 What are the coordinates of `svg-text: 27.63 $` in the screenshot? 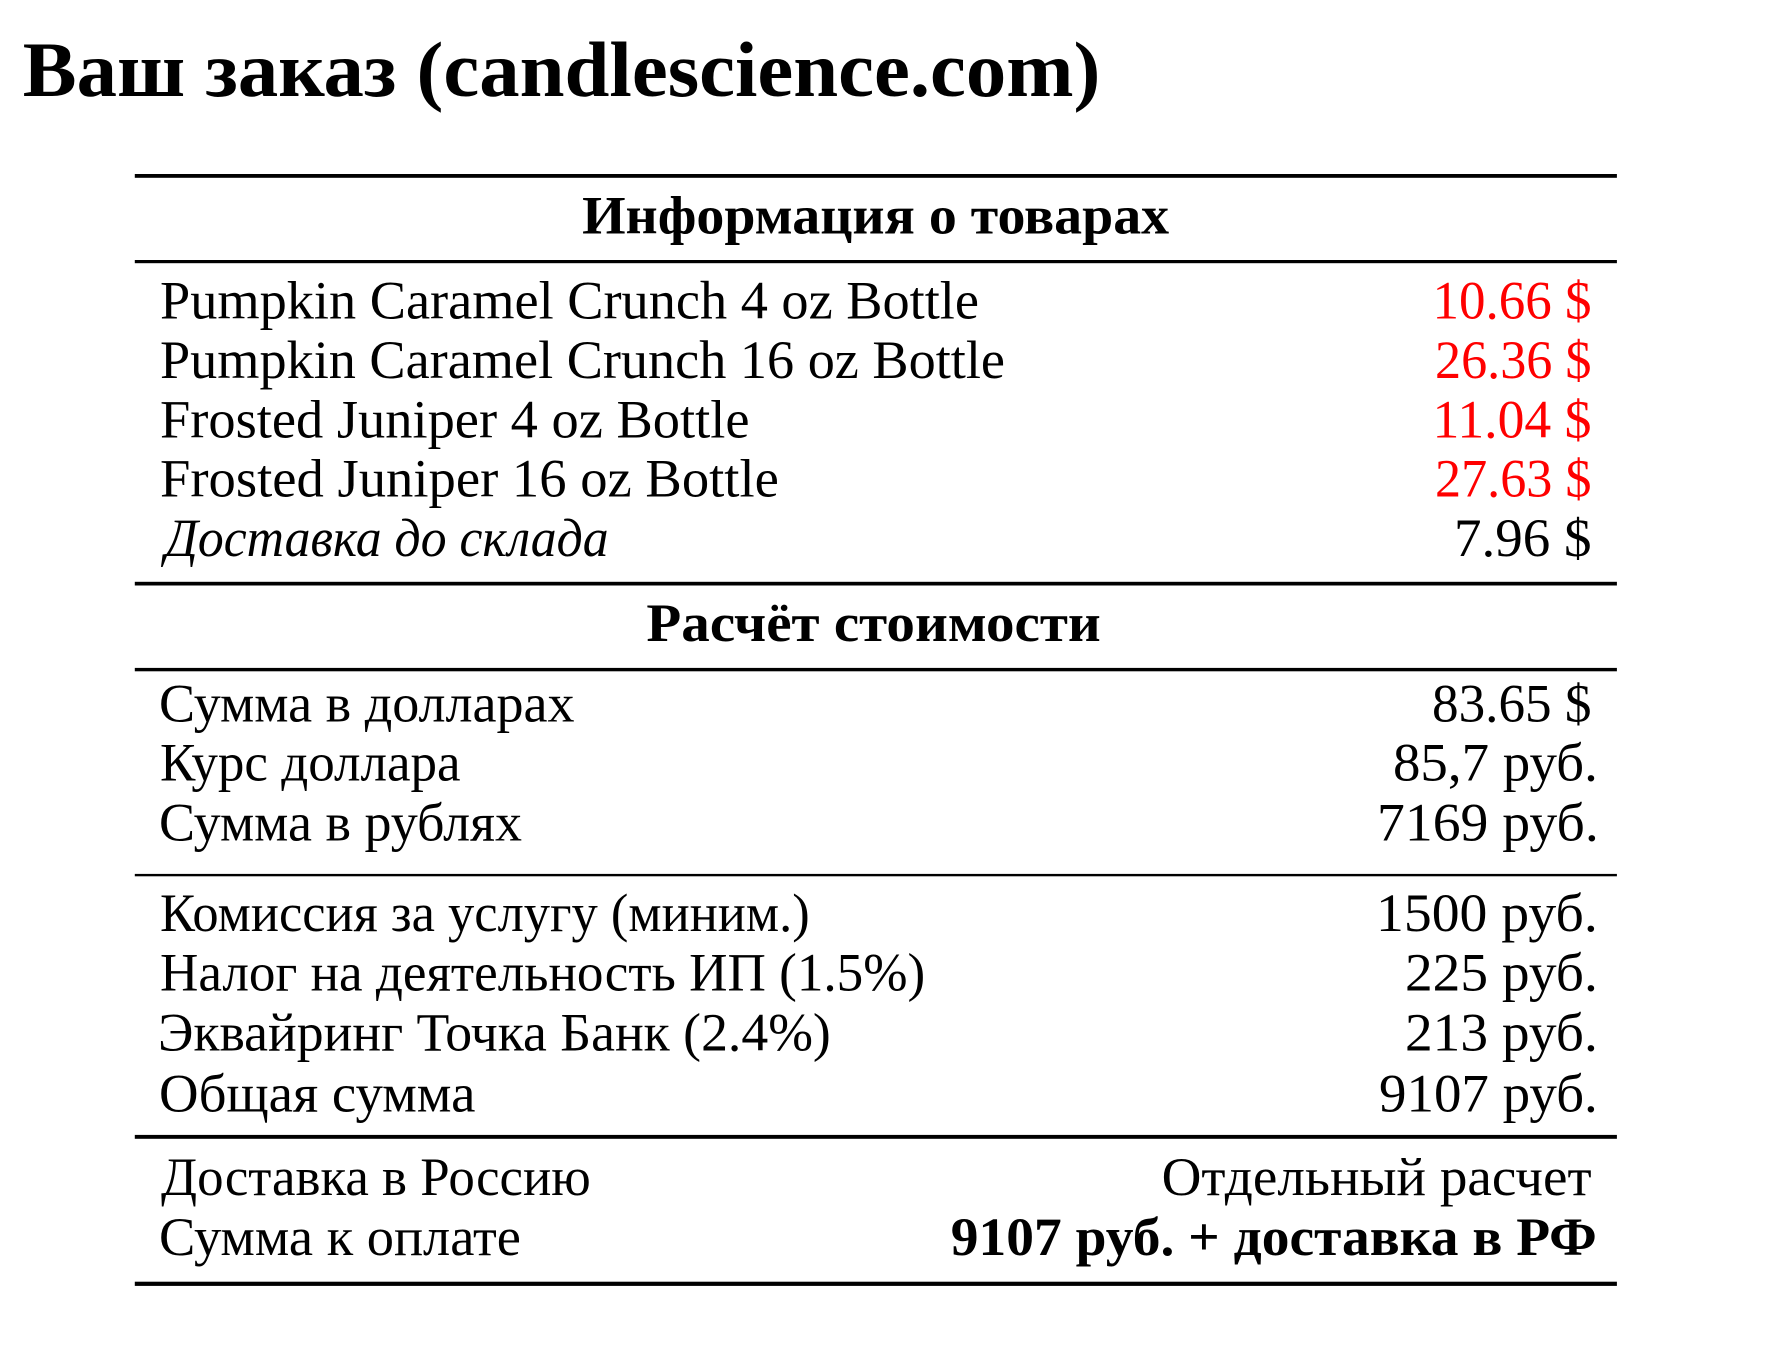 It's located at (1513, 478).